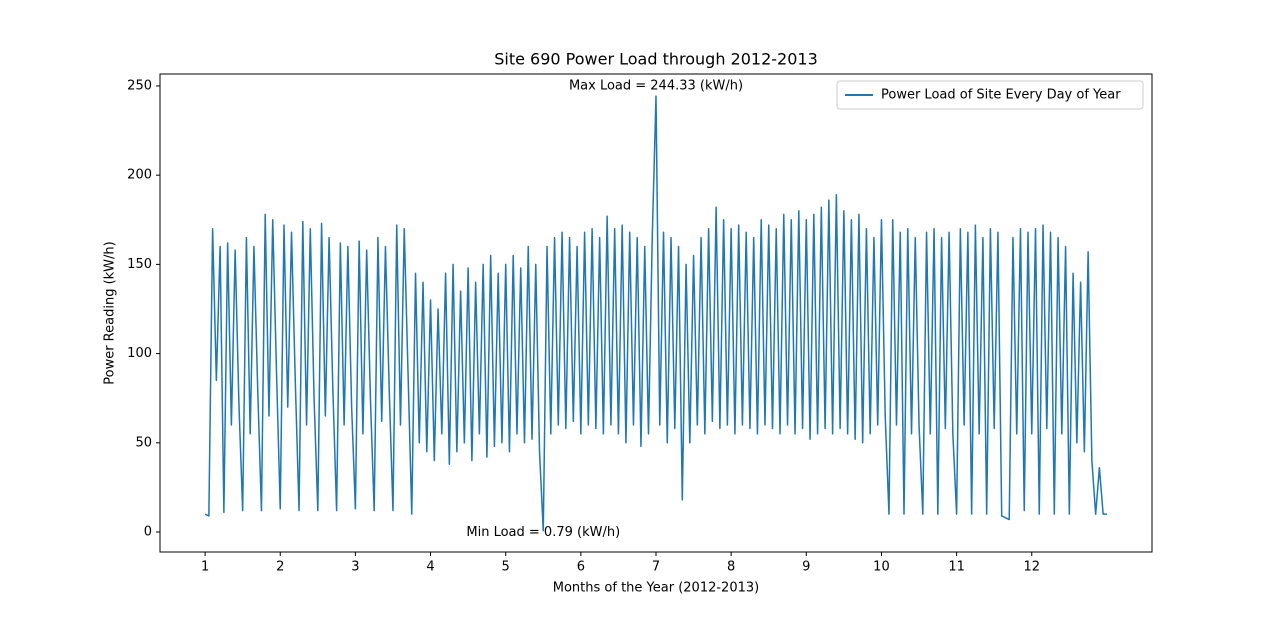 Image resolution: width=1280 pixels, height=624 pixels. Describe the element at coordinates (205, 567) in the screenshot. I see `x-tick-label: 1` at that location.